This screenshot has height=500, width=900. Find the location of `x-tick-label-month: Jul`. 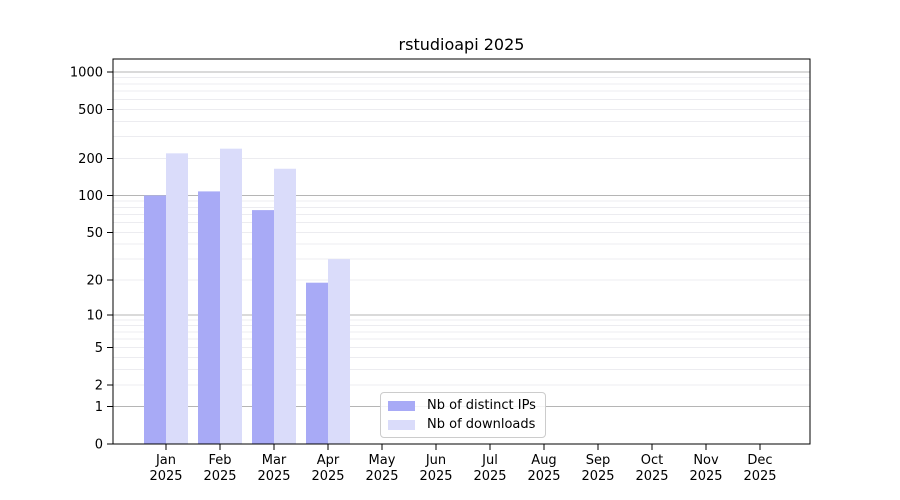

x-tick-label-month: Jul is located at coordinates (489, 460).